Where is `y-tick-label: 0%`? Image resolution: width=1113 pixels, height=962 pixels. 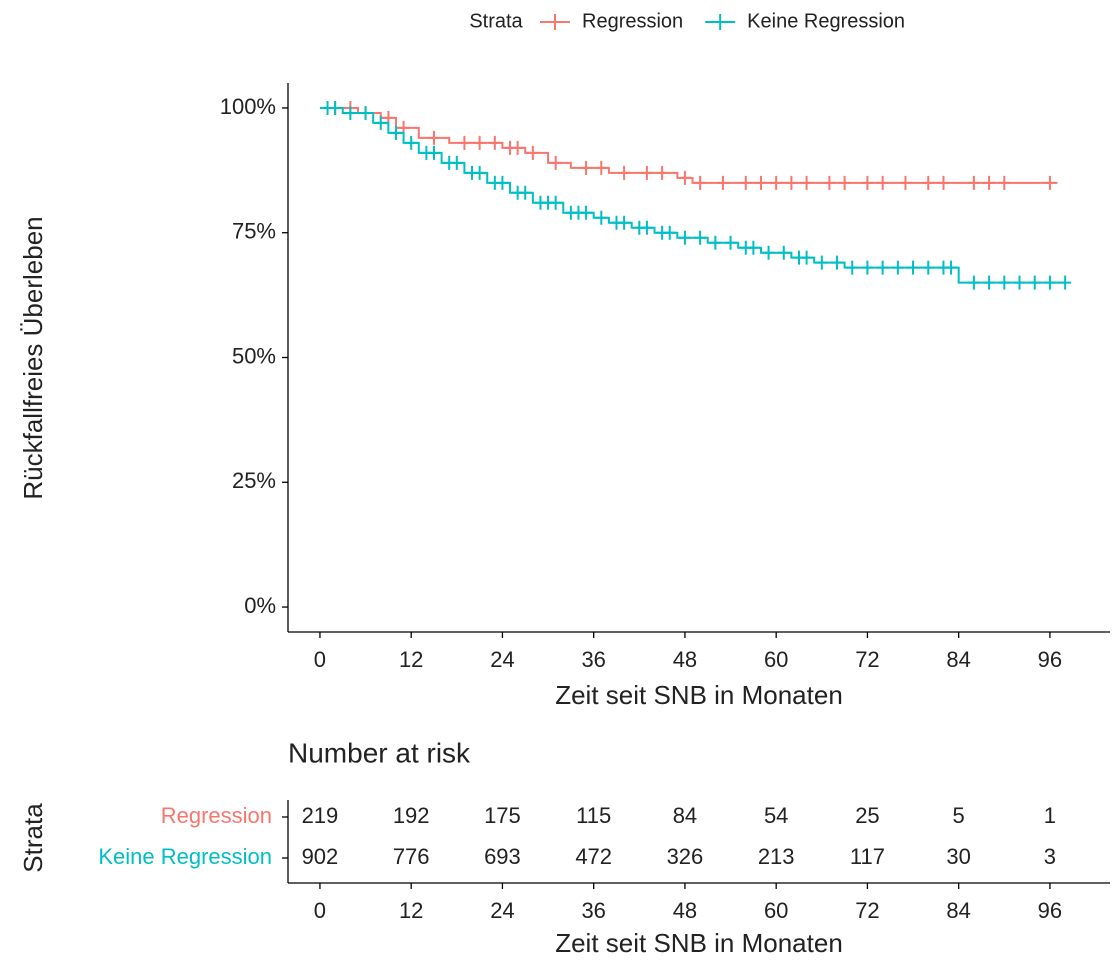 y-tick-label: 0% is located at coordinates (260, 605).